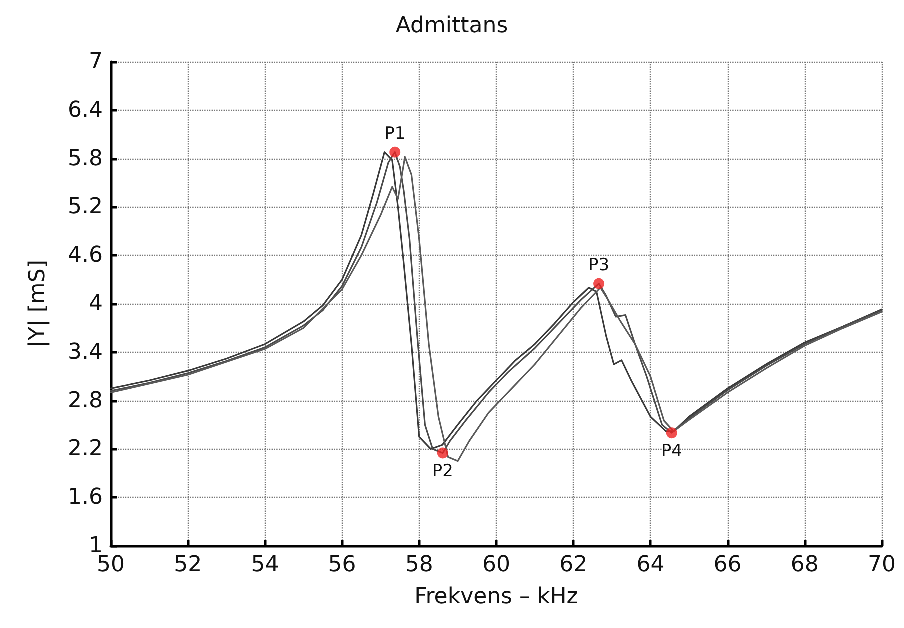 The image size is (904, 628). I want to click on annotation: P4, so click(671, 452).